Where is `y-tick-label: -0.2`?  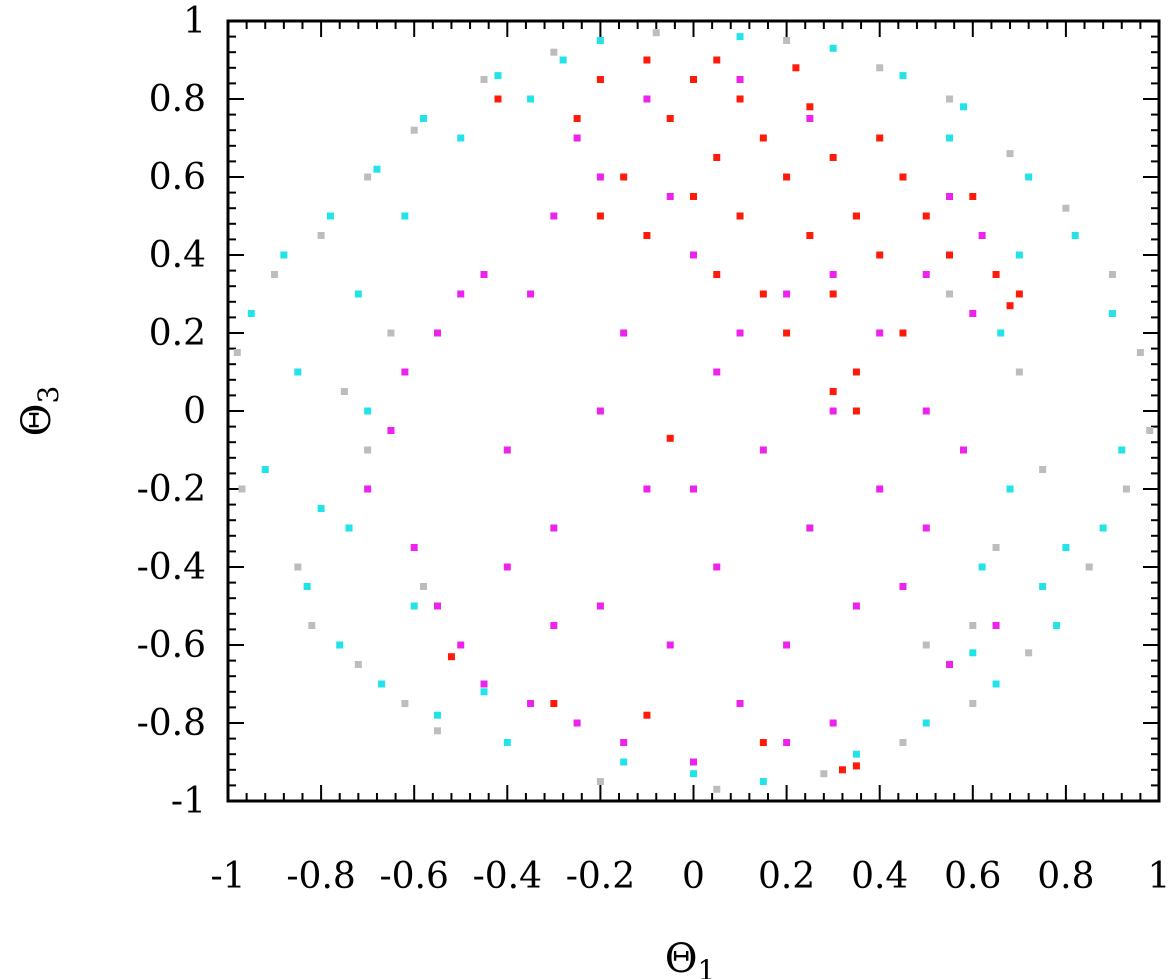 y-tick-label: -0.2 is located at coordinates (171, 489).